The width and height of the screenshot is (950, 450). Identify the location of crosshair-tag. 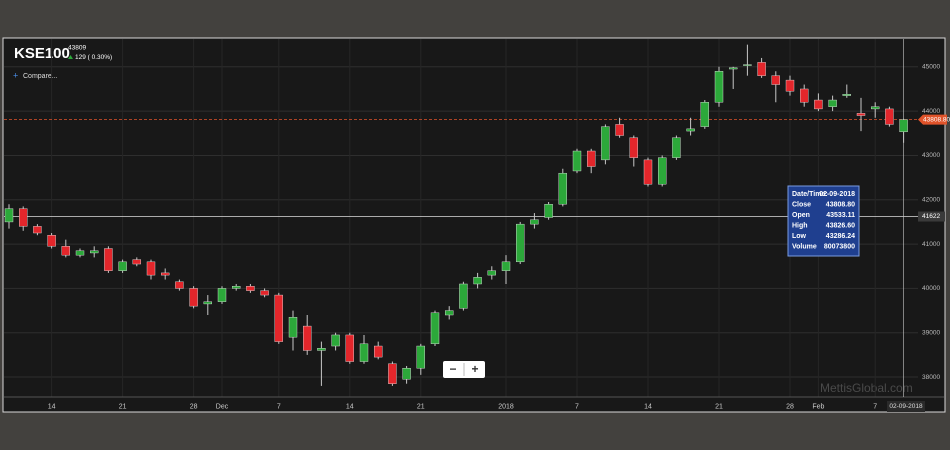
(931, 216).